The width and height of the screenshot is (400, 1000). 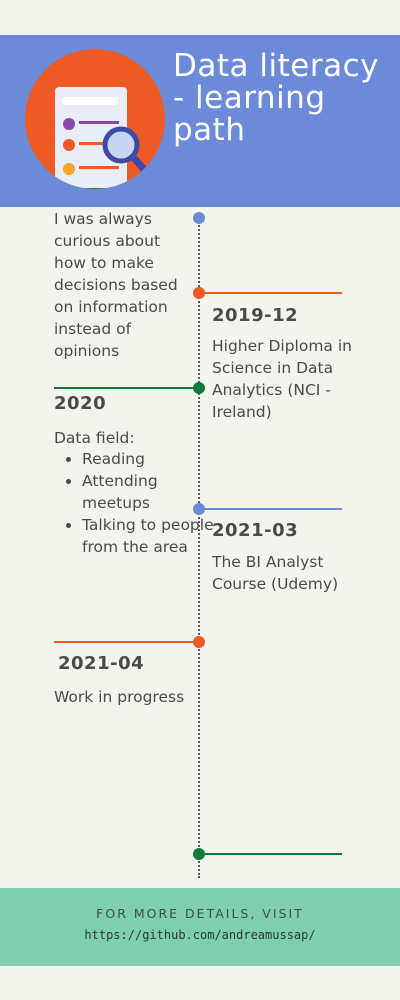 I want to click on timeline-axis, so click(x=199, y=548).